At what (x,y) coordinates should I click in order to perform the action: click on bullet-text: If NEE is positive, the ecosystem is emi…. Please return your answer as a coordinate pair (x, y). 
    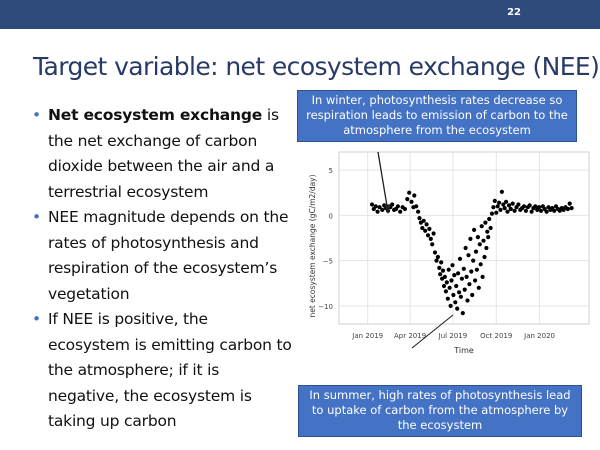
    Looking at the image, I should click on (170, 370).